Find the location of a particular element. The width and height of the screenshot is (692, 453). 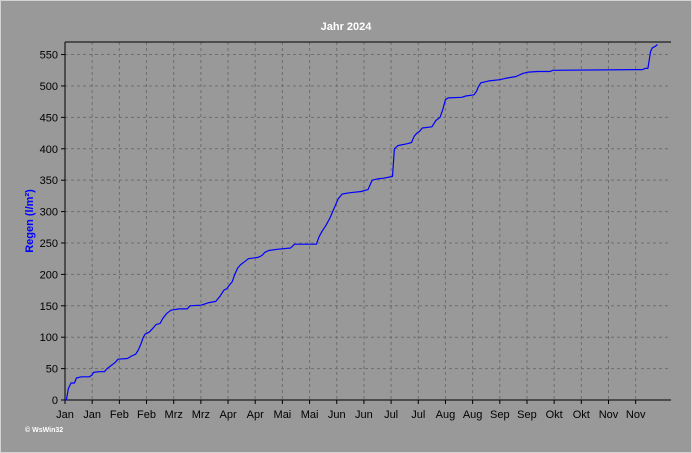

watermark-label: © WsWin32 is located at coordinates (44, 430).